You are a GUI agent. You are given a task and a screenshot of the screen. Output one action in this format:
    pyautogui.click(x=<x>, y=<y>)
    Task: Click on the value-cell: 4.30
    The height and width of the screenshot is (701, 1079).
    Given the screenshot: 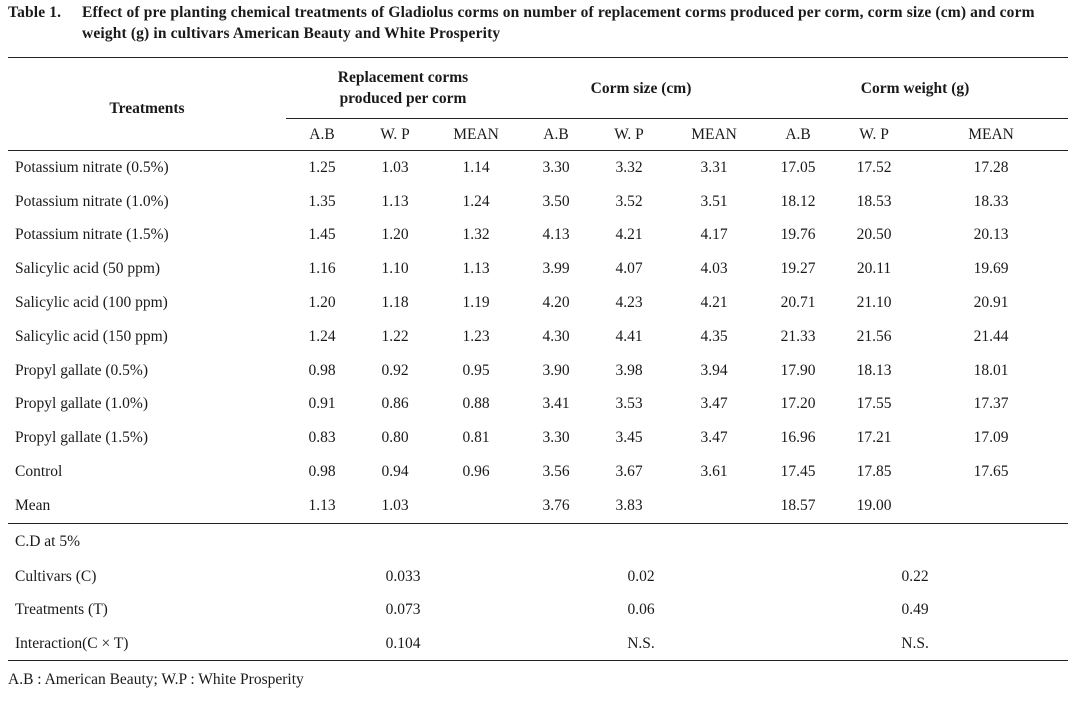 What is the action you would take?
    pyautogui.click(x=556, y=336)
    